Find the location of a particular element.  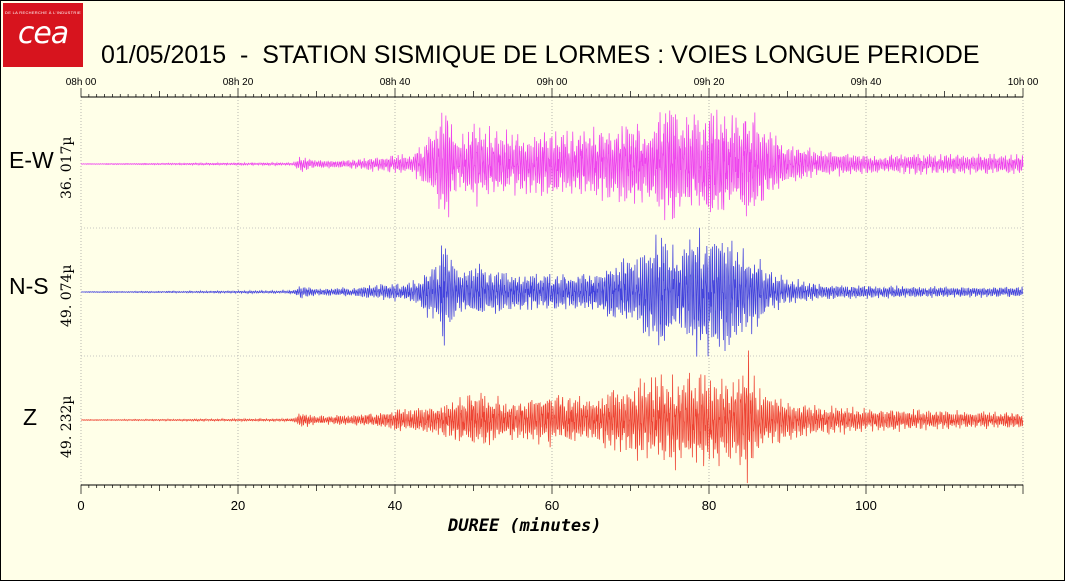

top-axis-tick-label: 09h 40 is located at coordinates (866, 82).